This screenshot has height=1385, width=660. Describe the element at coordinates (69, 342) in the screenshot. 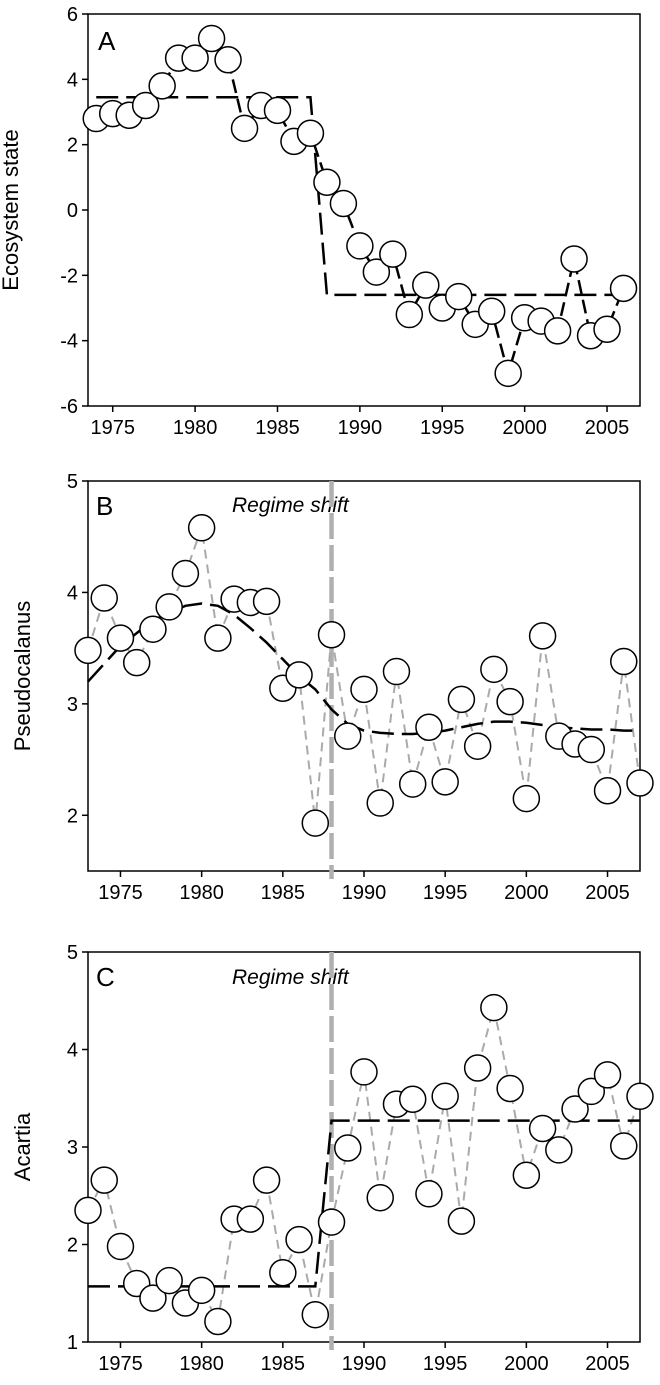

I see `y-tick-label: -4` at that location.